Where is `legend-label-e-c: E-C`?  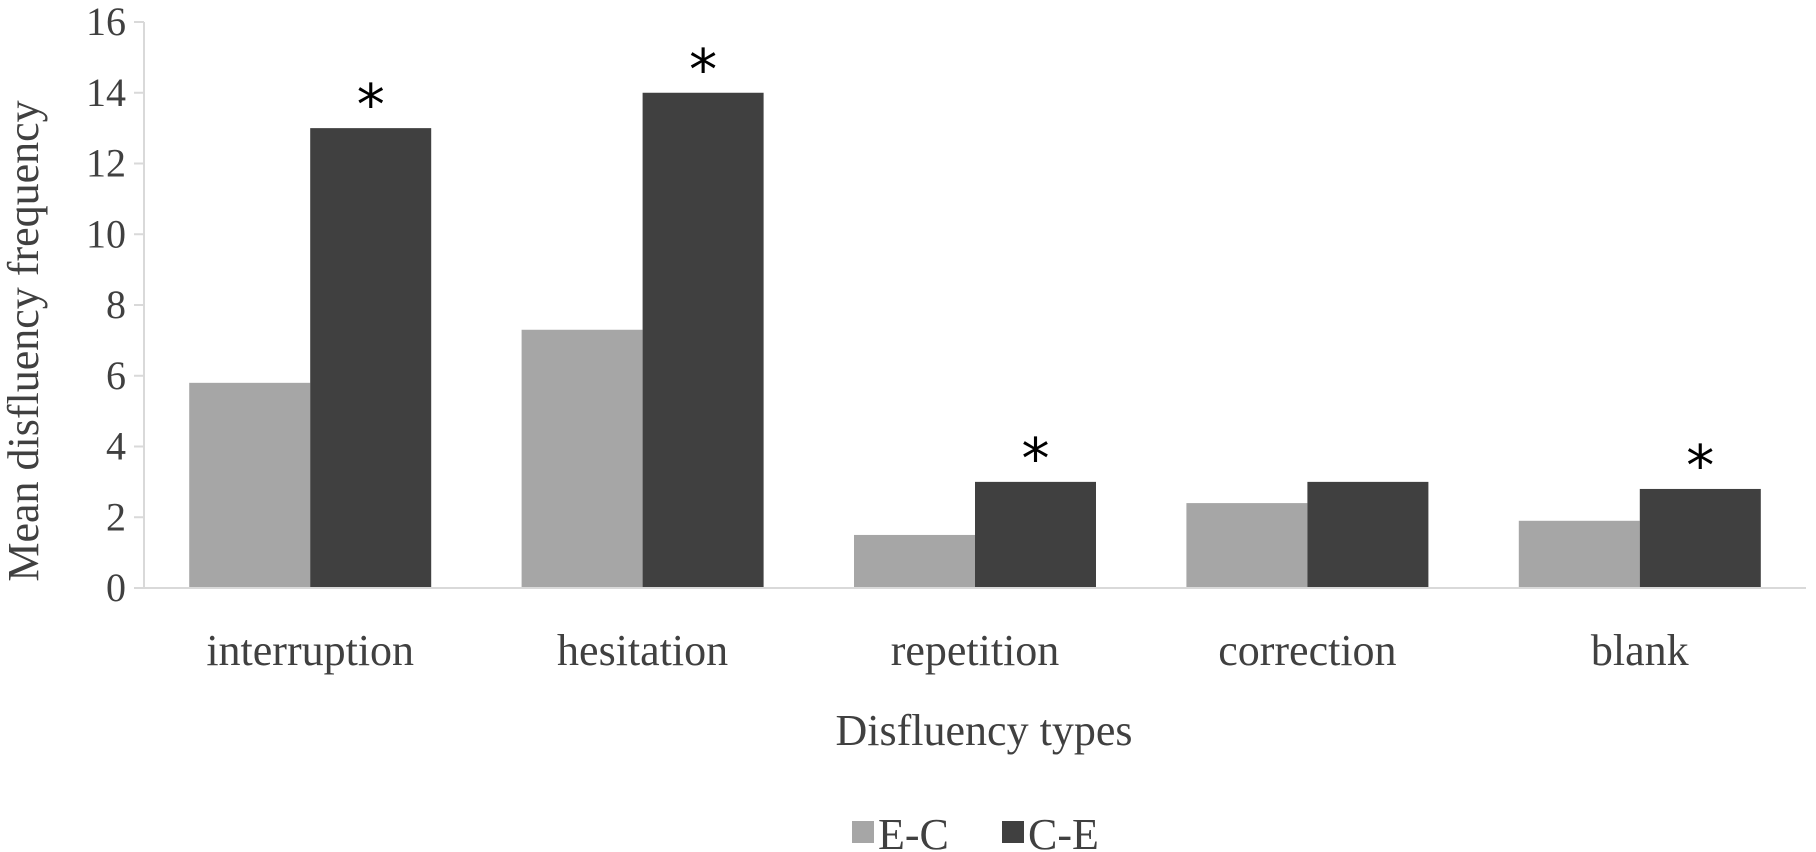 legend-label-e-c: E-C is located at coordinates (913, 831).